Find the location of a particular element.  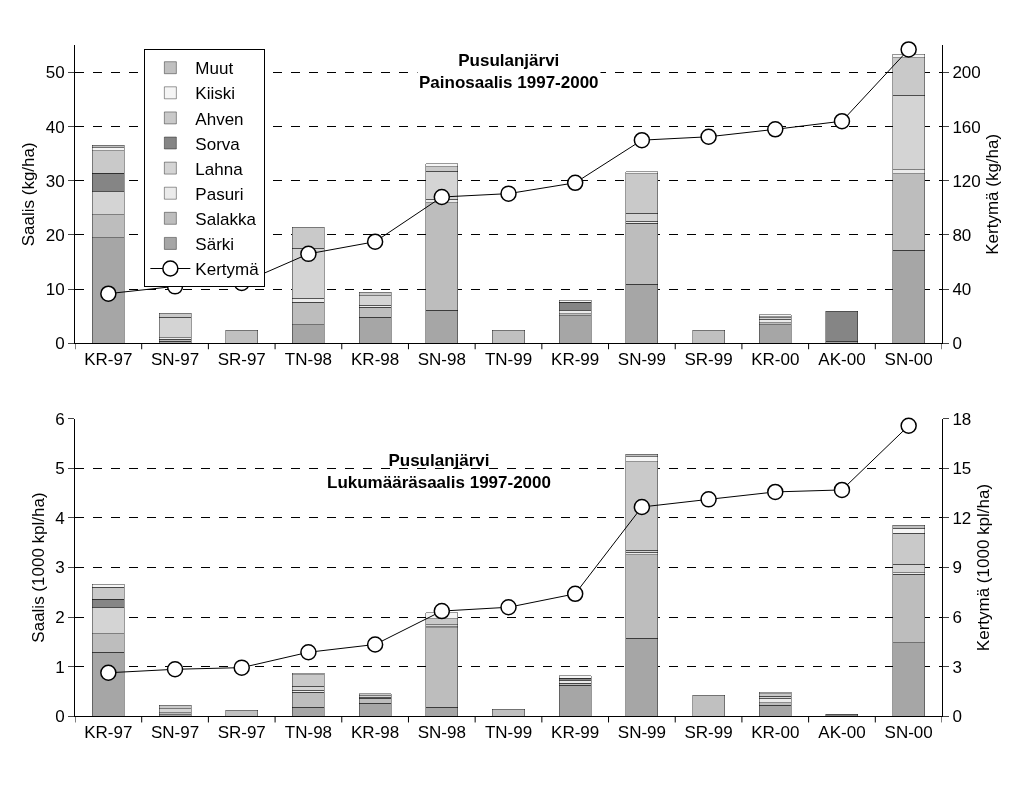

y2-tick-label: 9 is located at coordinates (957, 568).